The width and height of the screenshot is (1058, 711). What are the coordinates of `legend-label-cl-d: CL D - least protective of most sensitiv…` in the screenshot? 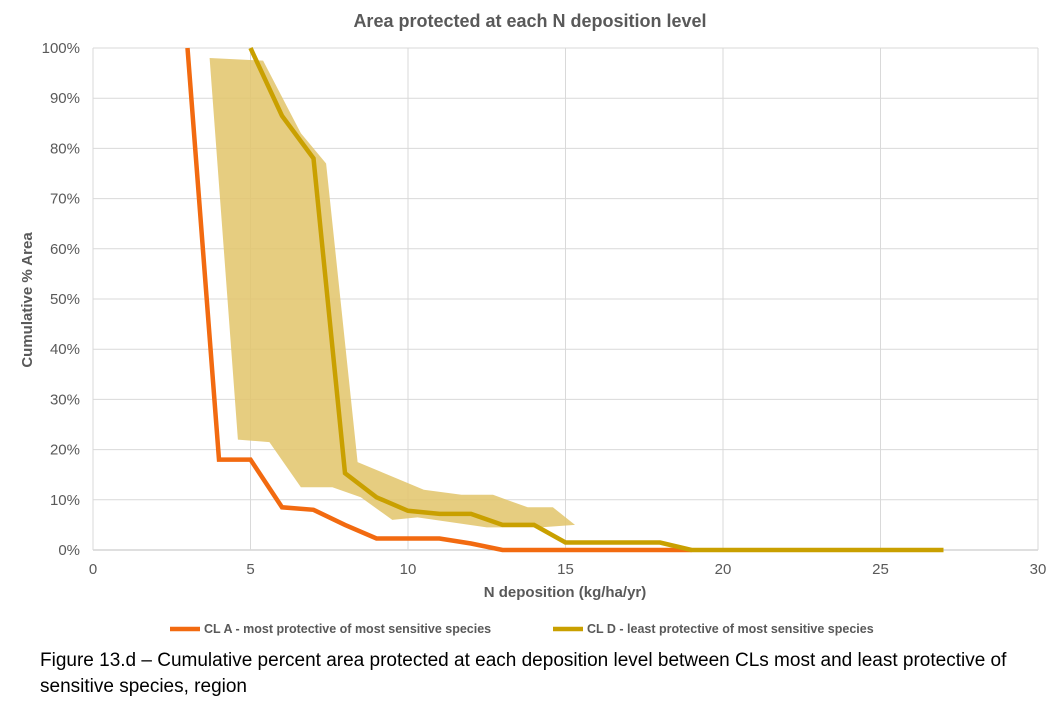 It's located at (730, 629).